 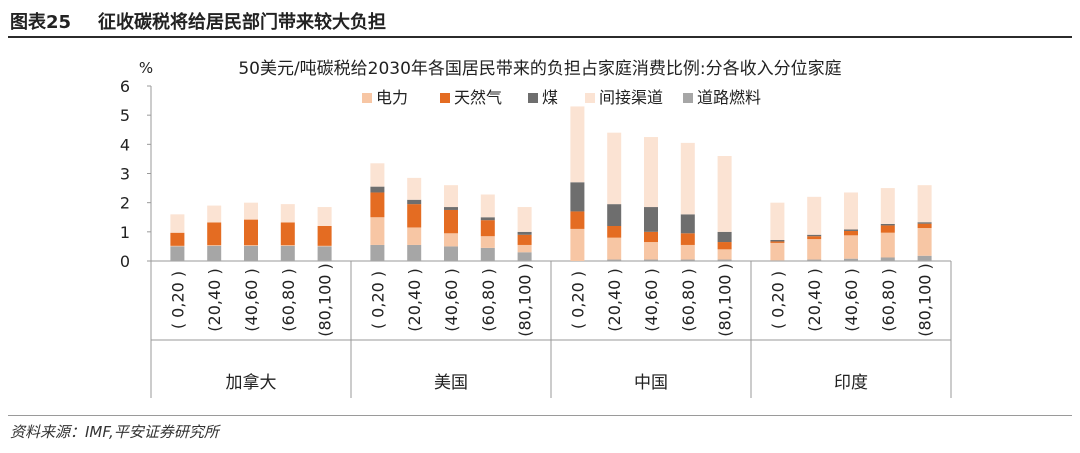 What do you see at coordinates (451, 383) in the screenshot?
I see `x-group-label: 美国` at bounding box center [451, 383].